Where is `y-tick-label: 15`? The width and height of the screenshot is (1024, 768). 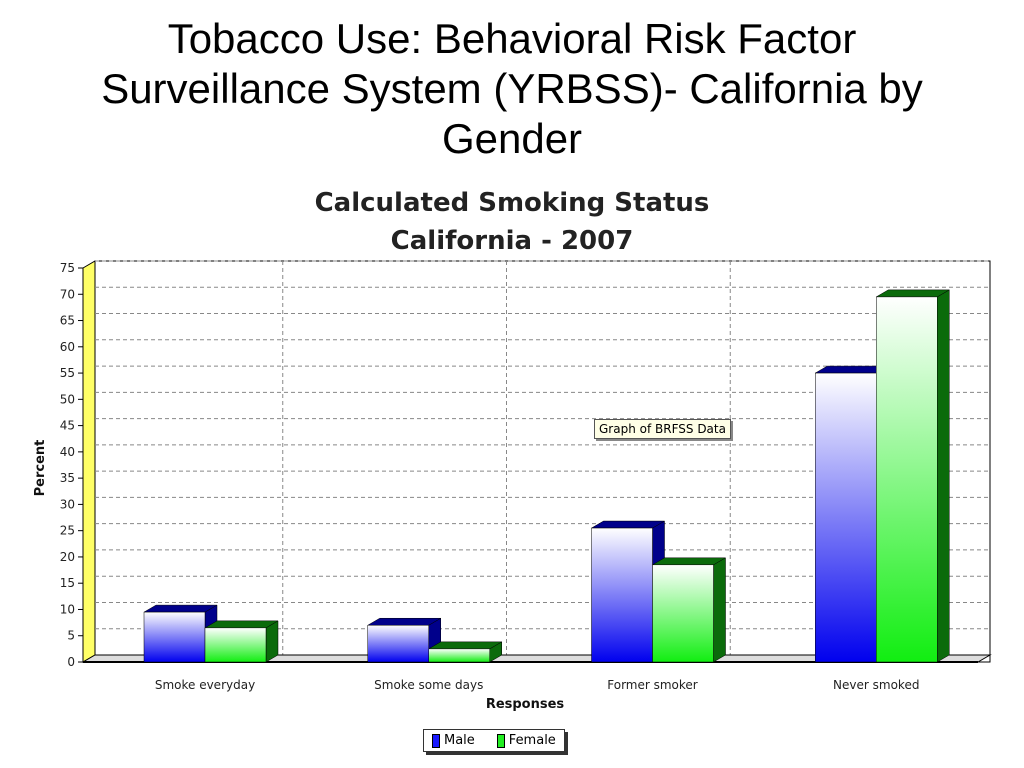 y-tick-label: 15 is located at coordinates (67, 583).